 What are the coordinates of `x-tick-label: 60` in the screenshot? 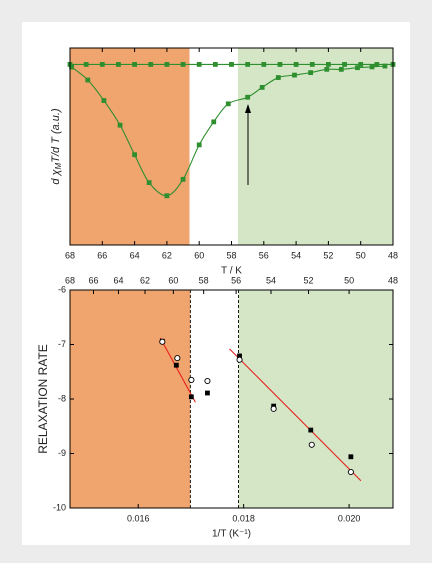 It's located at (199, 255).